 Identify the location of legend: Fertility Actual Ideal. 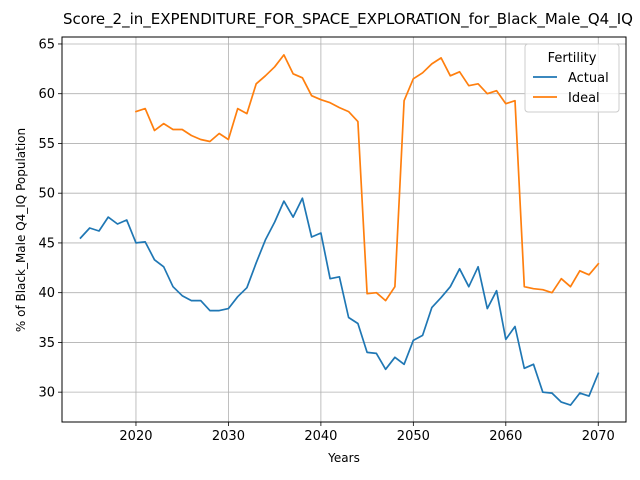
(572, 78).